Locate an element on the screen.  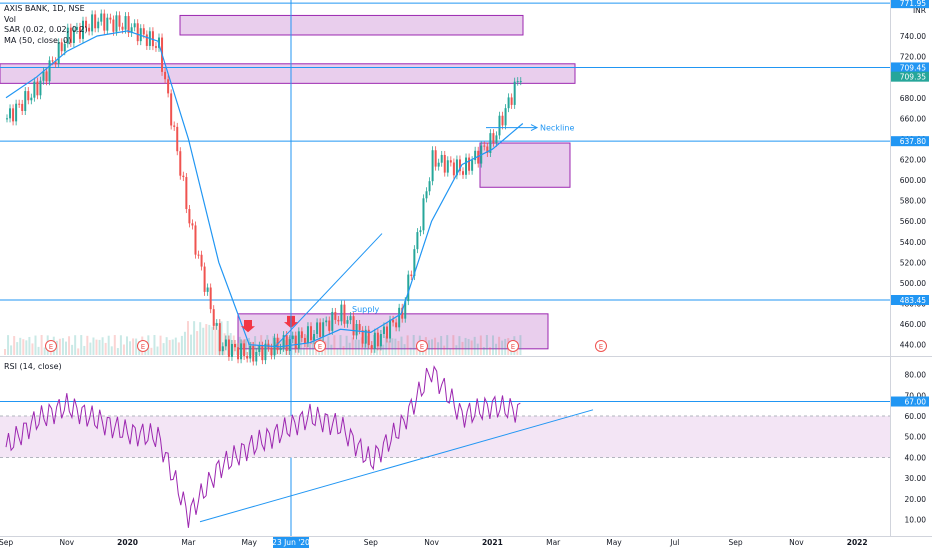
legend-sar: SAR (0.02, 0.02, 0.2) is located at coordinates (46, 29).